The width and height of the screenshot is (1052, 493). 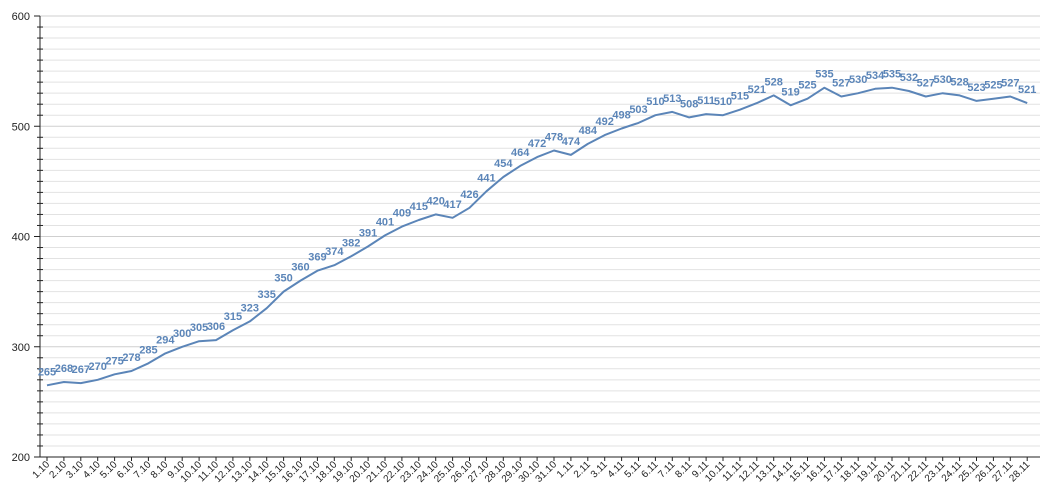 I want to click on x-tick-label: 2.10, so click(x=58, y=470).